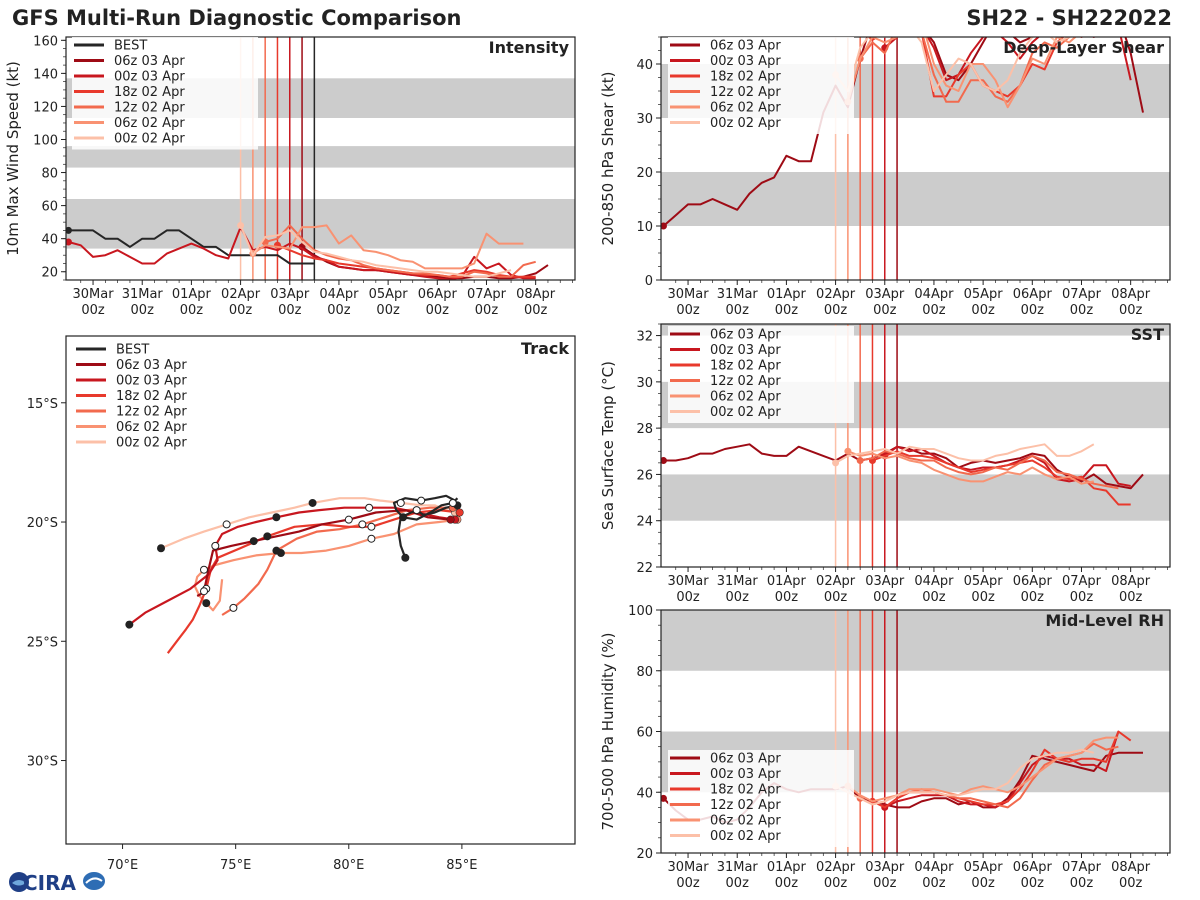 Image resolution: width=1200 pixels, height=900 pixels. I want to click on rh-xtick-sublabel-01apr: 00z, so click(787, 883).